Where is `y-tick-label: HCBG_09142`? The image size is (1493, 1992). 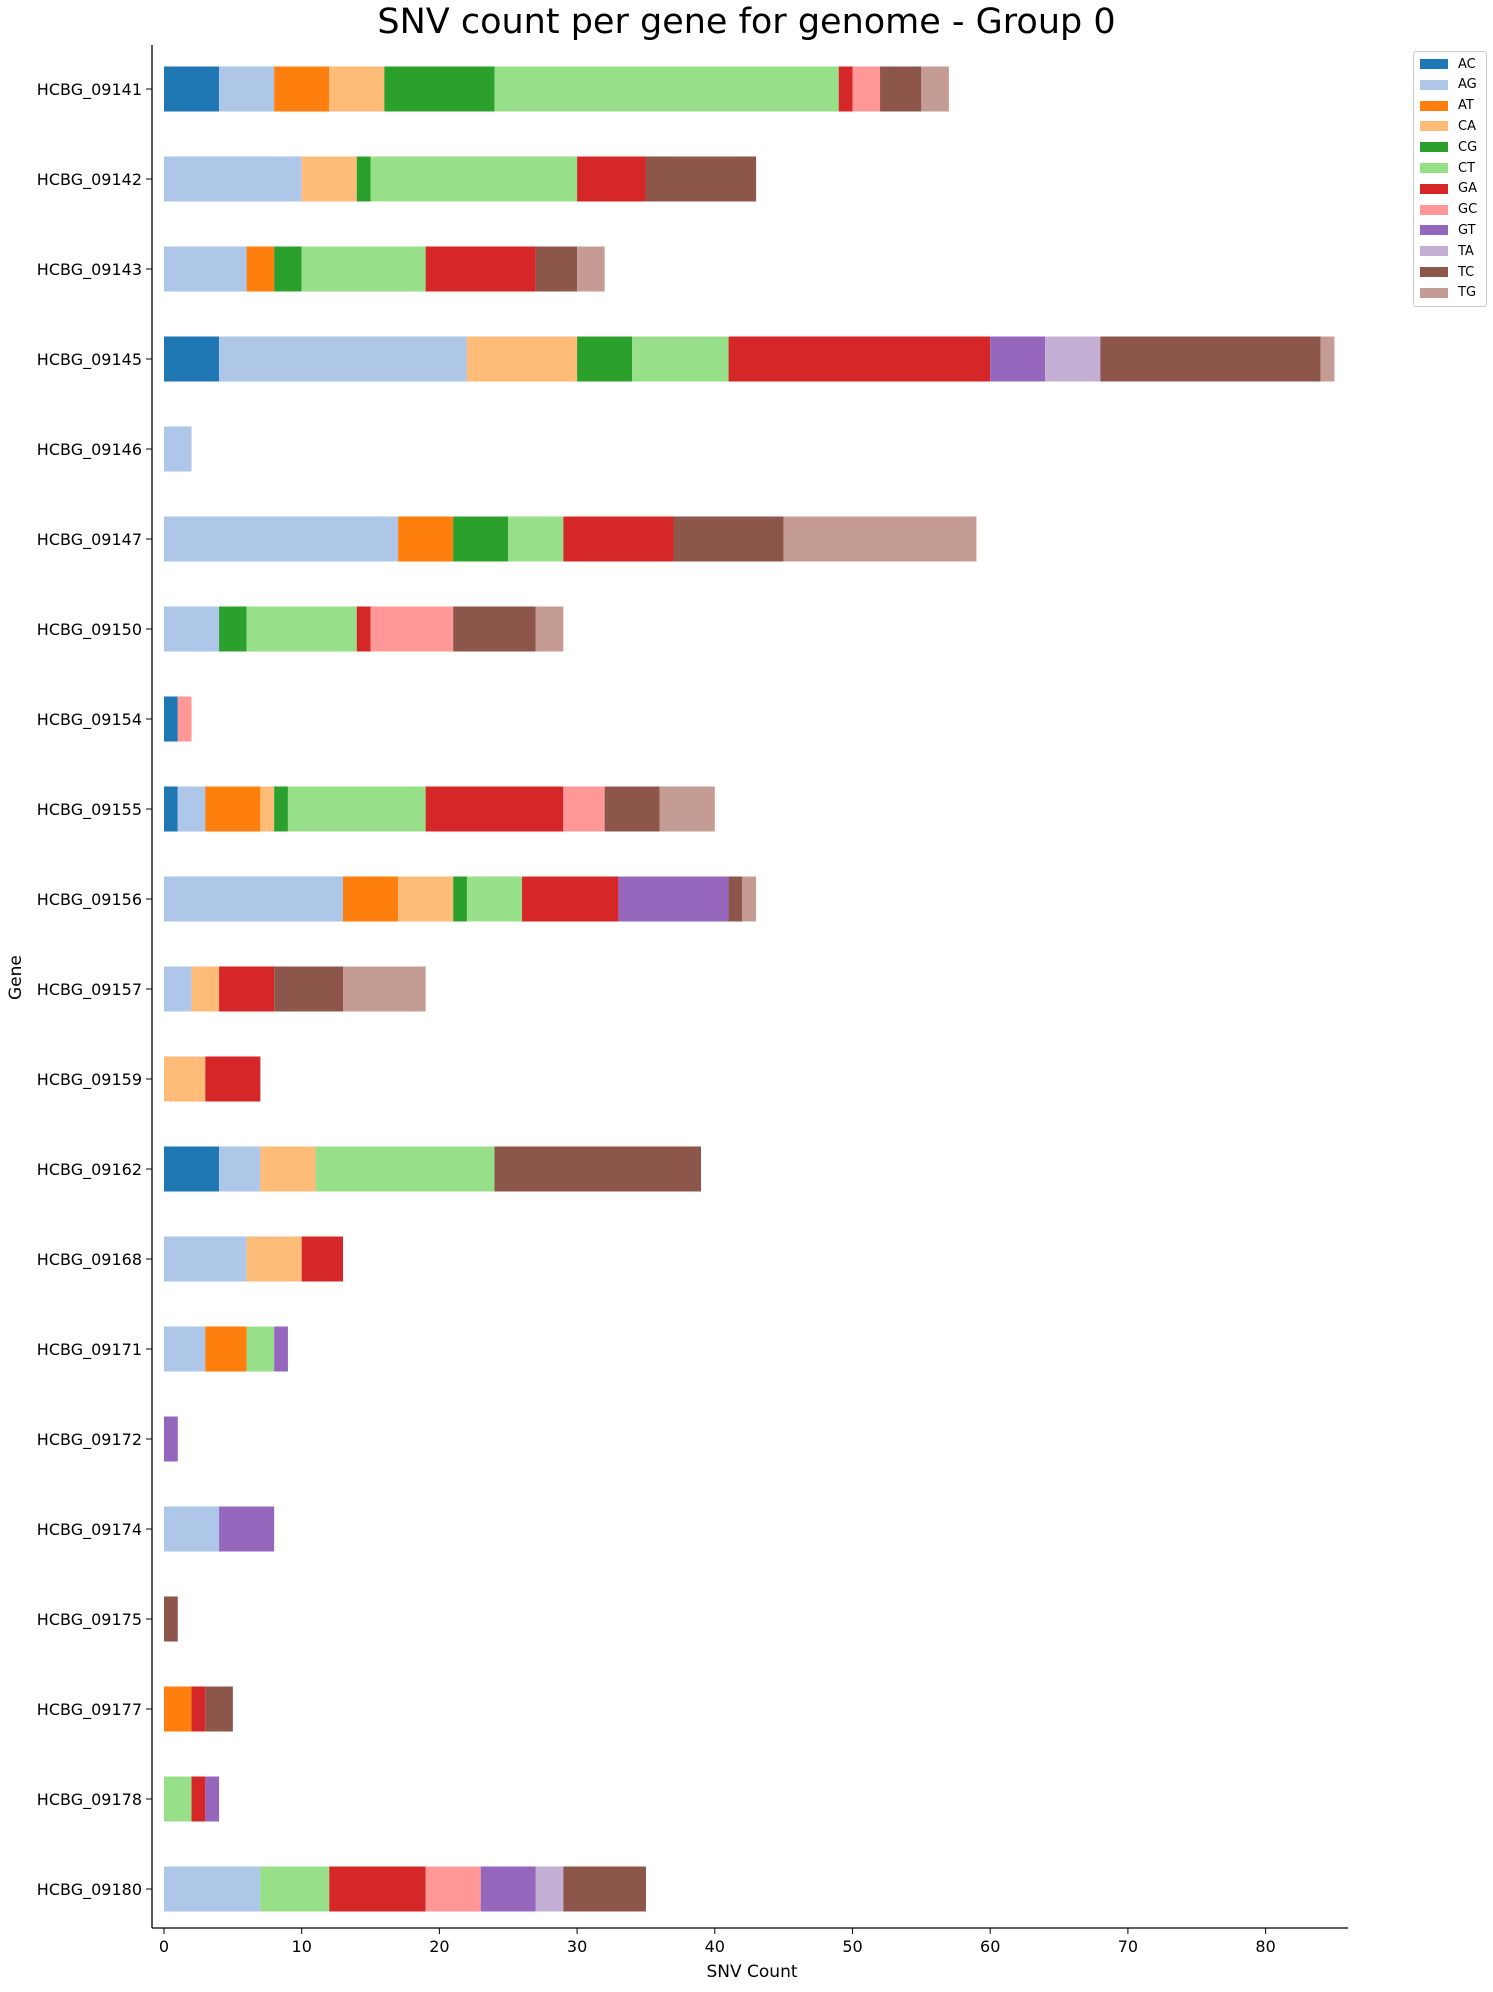 y-tick-label: HCBG_09142 is located at coordinates (89, 180).